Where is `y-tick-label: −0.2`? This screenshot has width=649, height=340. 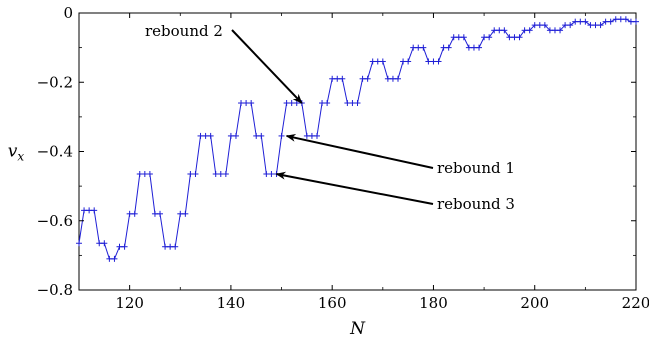
y-tick-label: −0.2 is located at coordinates (55, 82).